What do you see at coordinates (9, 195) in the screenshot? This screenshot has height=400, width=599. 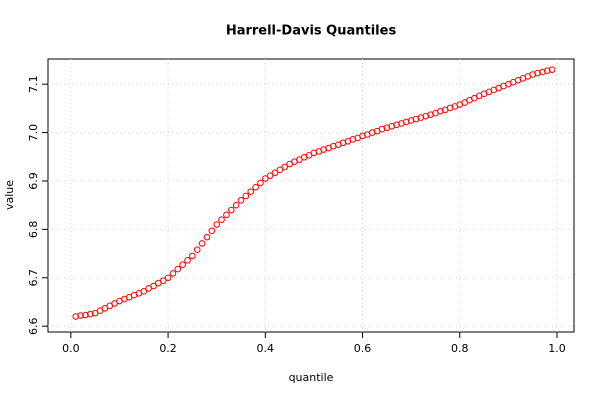 I see `y-axis-label: value` at bounding box center [9, 195].